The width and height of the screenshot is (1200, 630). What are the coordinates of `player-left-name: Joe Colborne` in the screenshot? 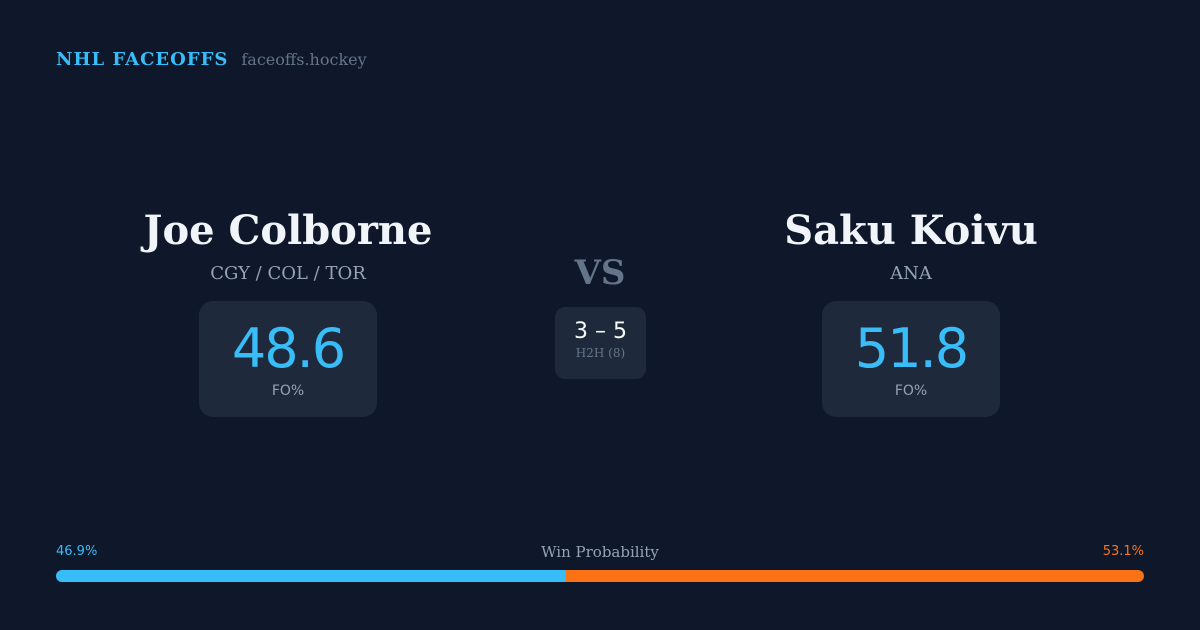 It's located at (288, 230).